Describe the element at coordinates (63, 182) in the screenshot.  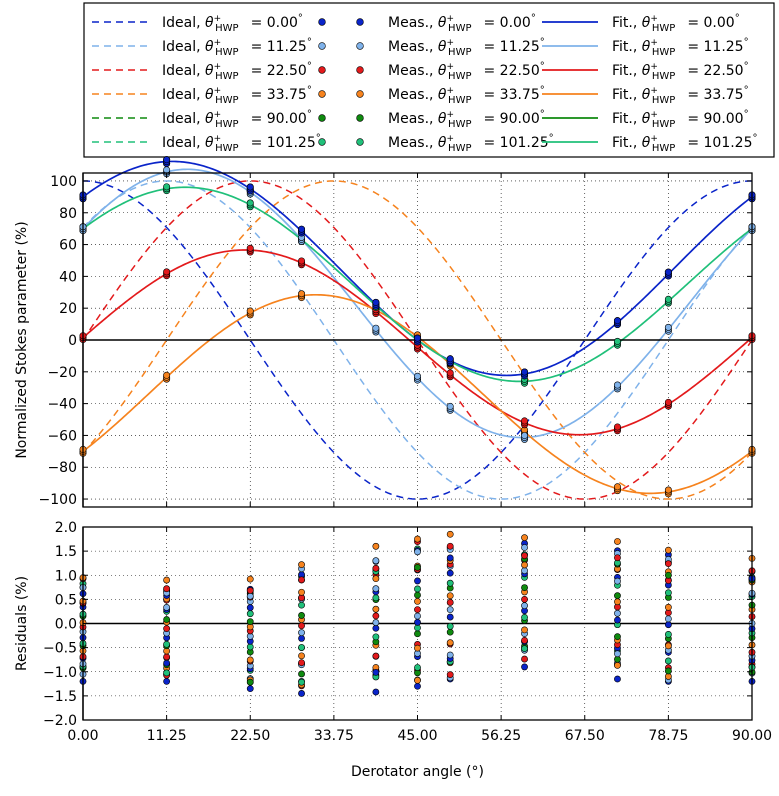
I see `main-ytick-label: 100` at that location.